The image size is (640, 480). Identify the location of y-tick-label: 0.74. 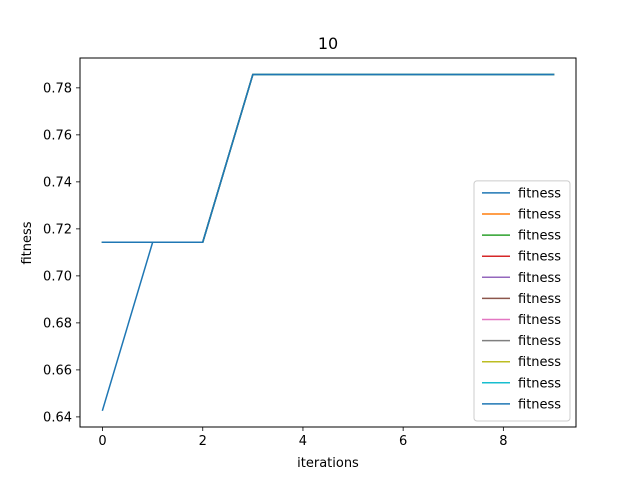
(57, 182).